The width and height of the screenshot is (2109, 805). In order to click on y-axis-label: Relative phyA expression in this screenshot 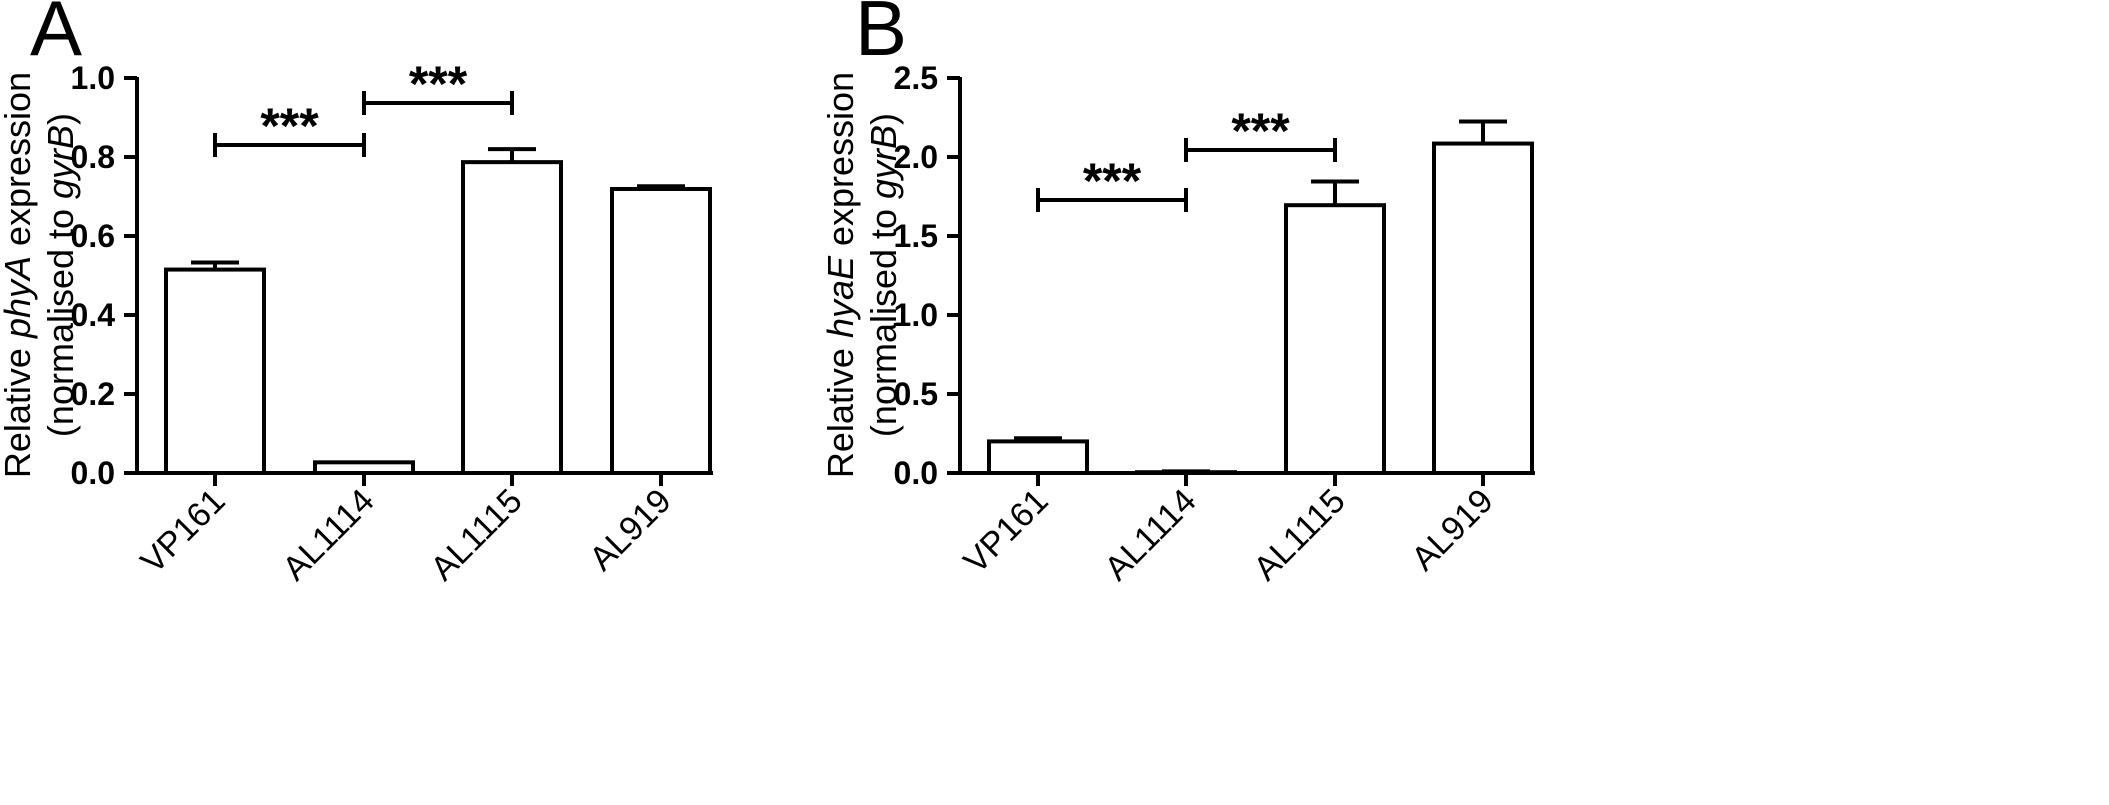, I will do `click(19, 275)`.